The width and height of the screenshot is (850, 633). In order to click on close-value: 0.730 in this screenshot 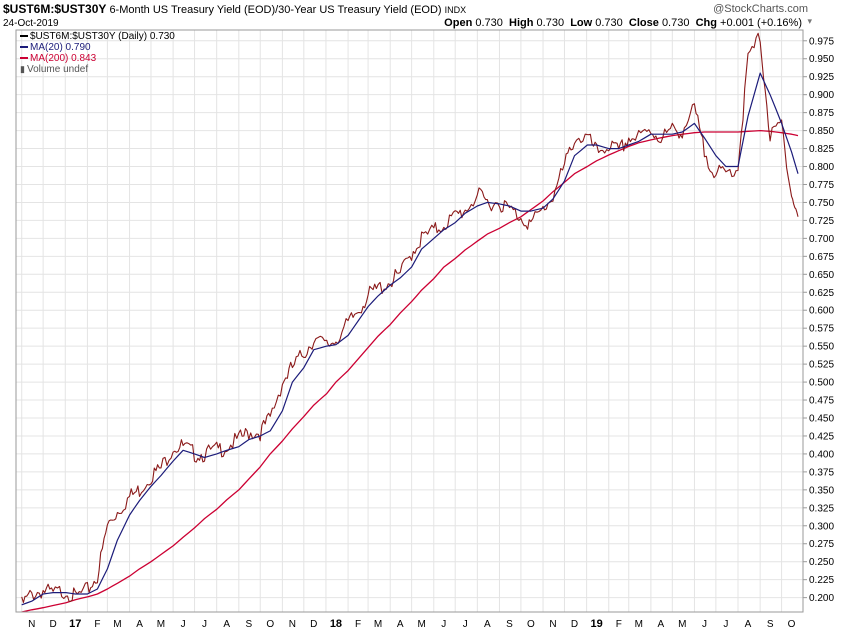, I will do `click(675, 23)`.